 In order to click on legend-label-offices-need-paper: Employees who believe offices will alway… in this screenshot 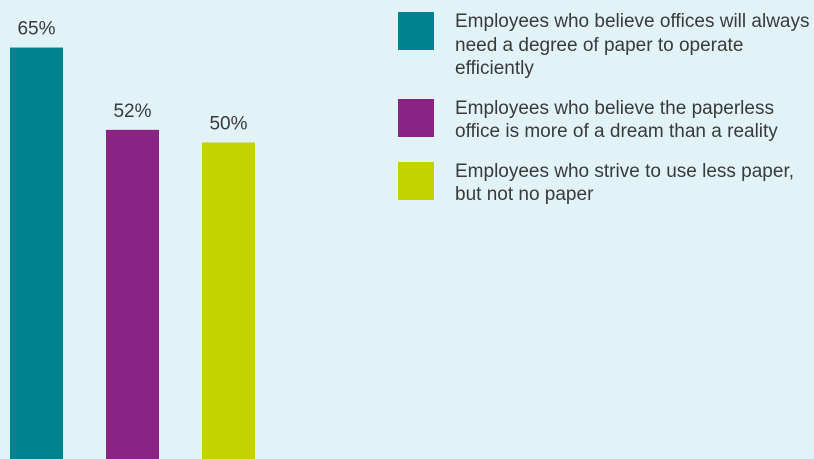, I will do `click(632, 45)`.